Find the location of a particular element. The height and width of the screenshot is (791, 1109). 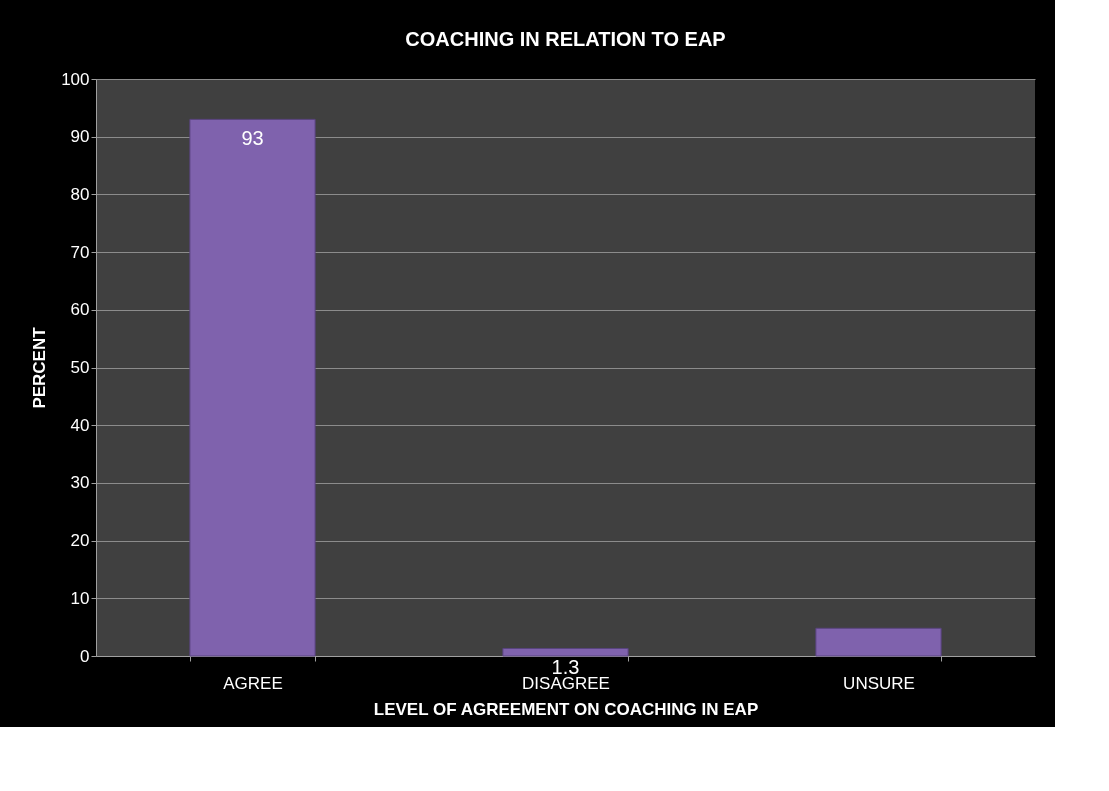

y-axis-title: PERCENT is located at coordinates (40, 367).